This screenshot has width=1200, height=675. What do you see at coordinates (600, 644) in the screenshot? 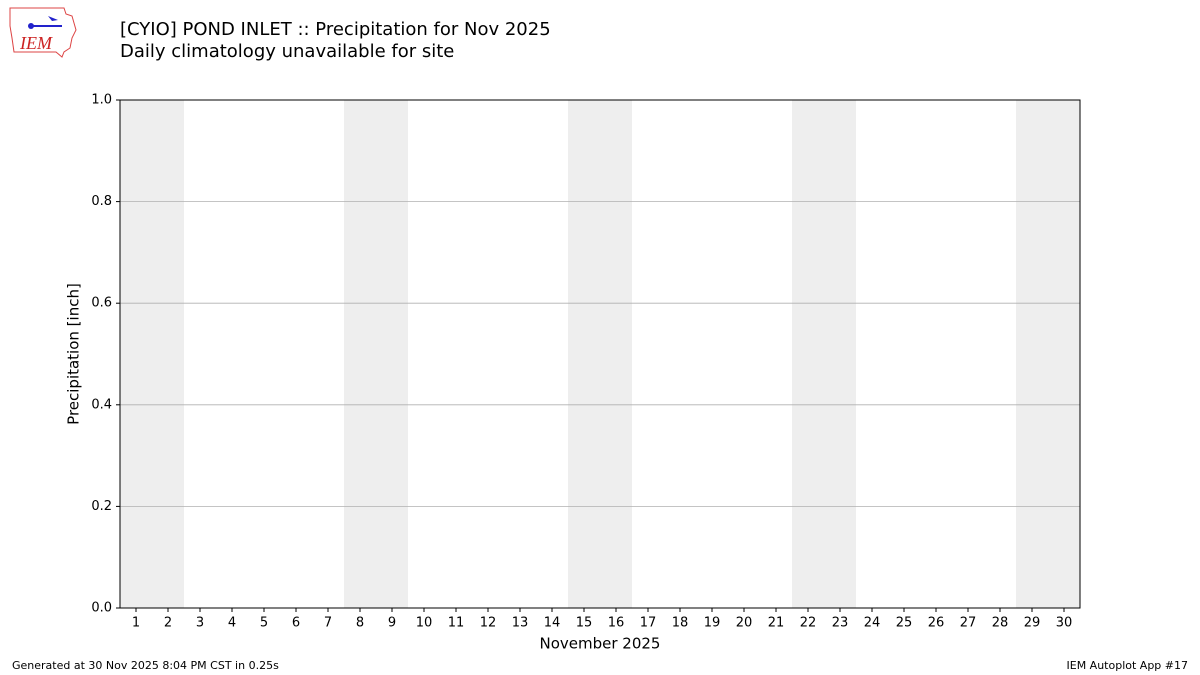
I see `x-axis-label: November 2025` at bounding box center [600, 644].